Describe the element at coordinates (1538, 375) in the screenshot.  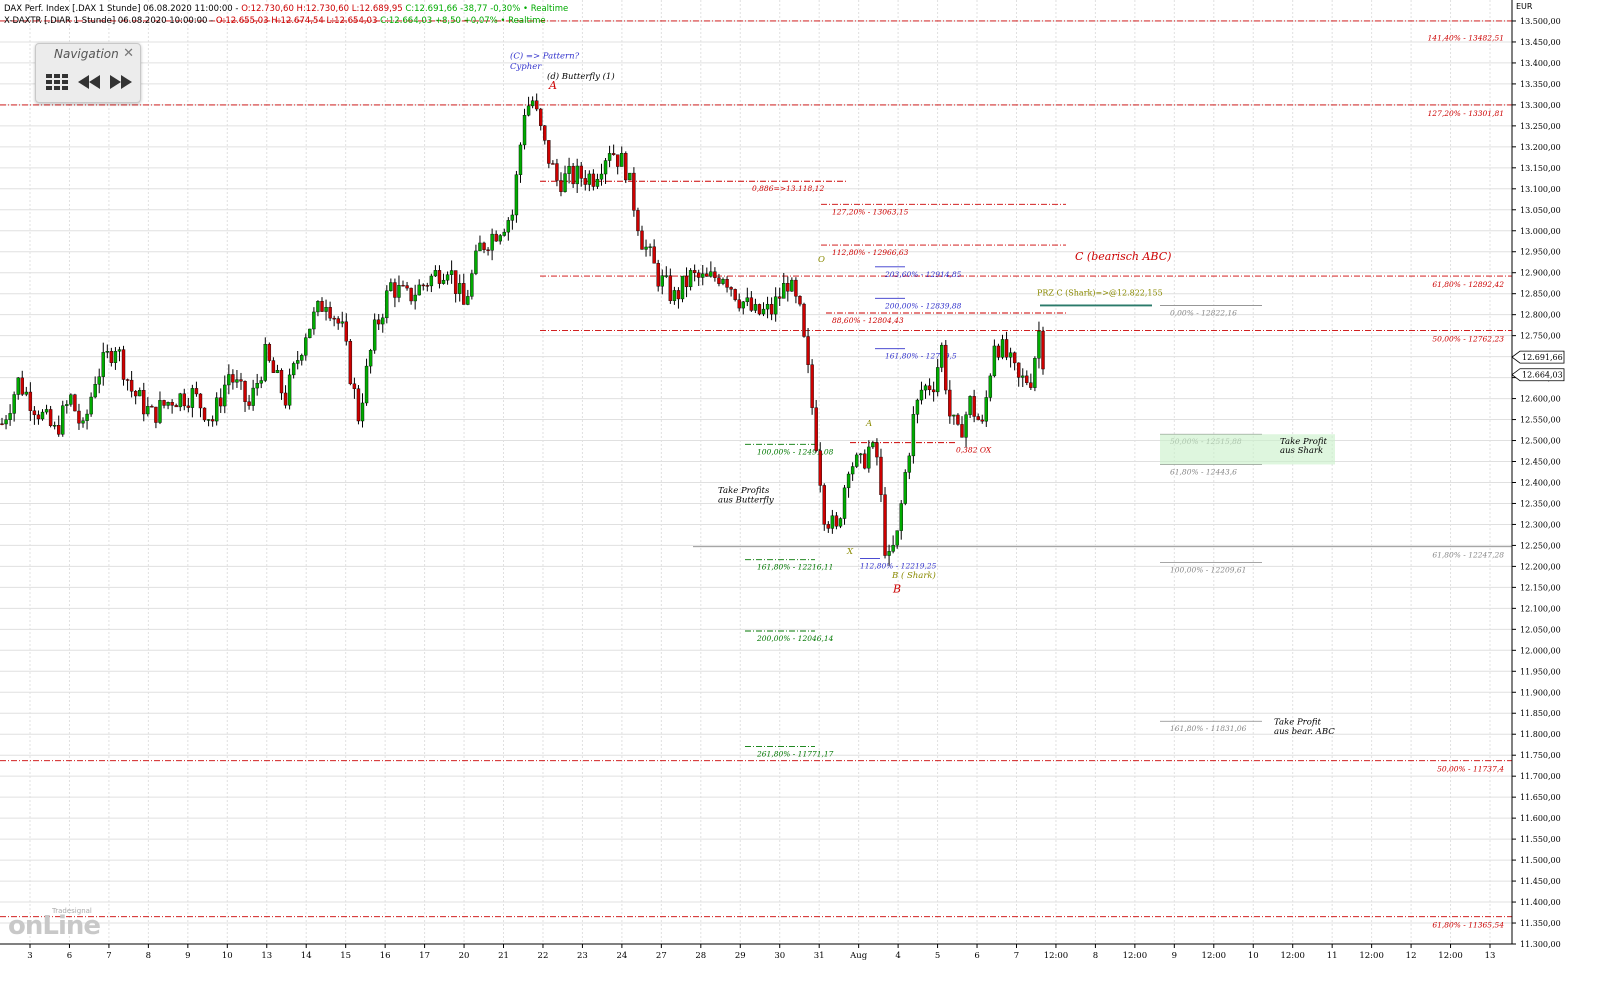
I see `price-badge` at that location.